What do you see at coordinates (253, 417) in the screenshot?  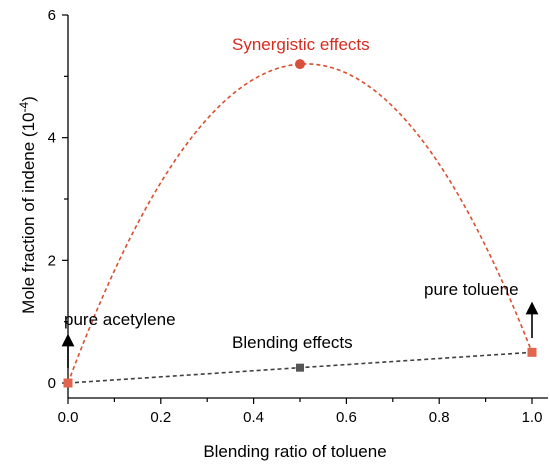 I see `x-tick-label: 0.4` at bounding box center [253, 417].